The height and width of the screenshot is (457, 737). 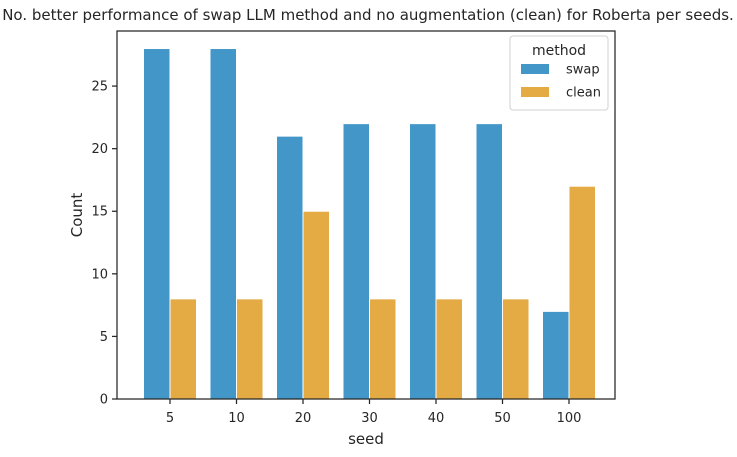 What do you see at coordinates (303, 418) in the screenshot?
I see `x-tick-label: 20` at bounding box center [303, 418].